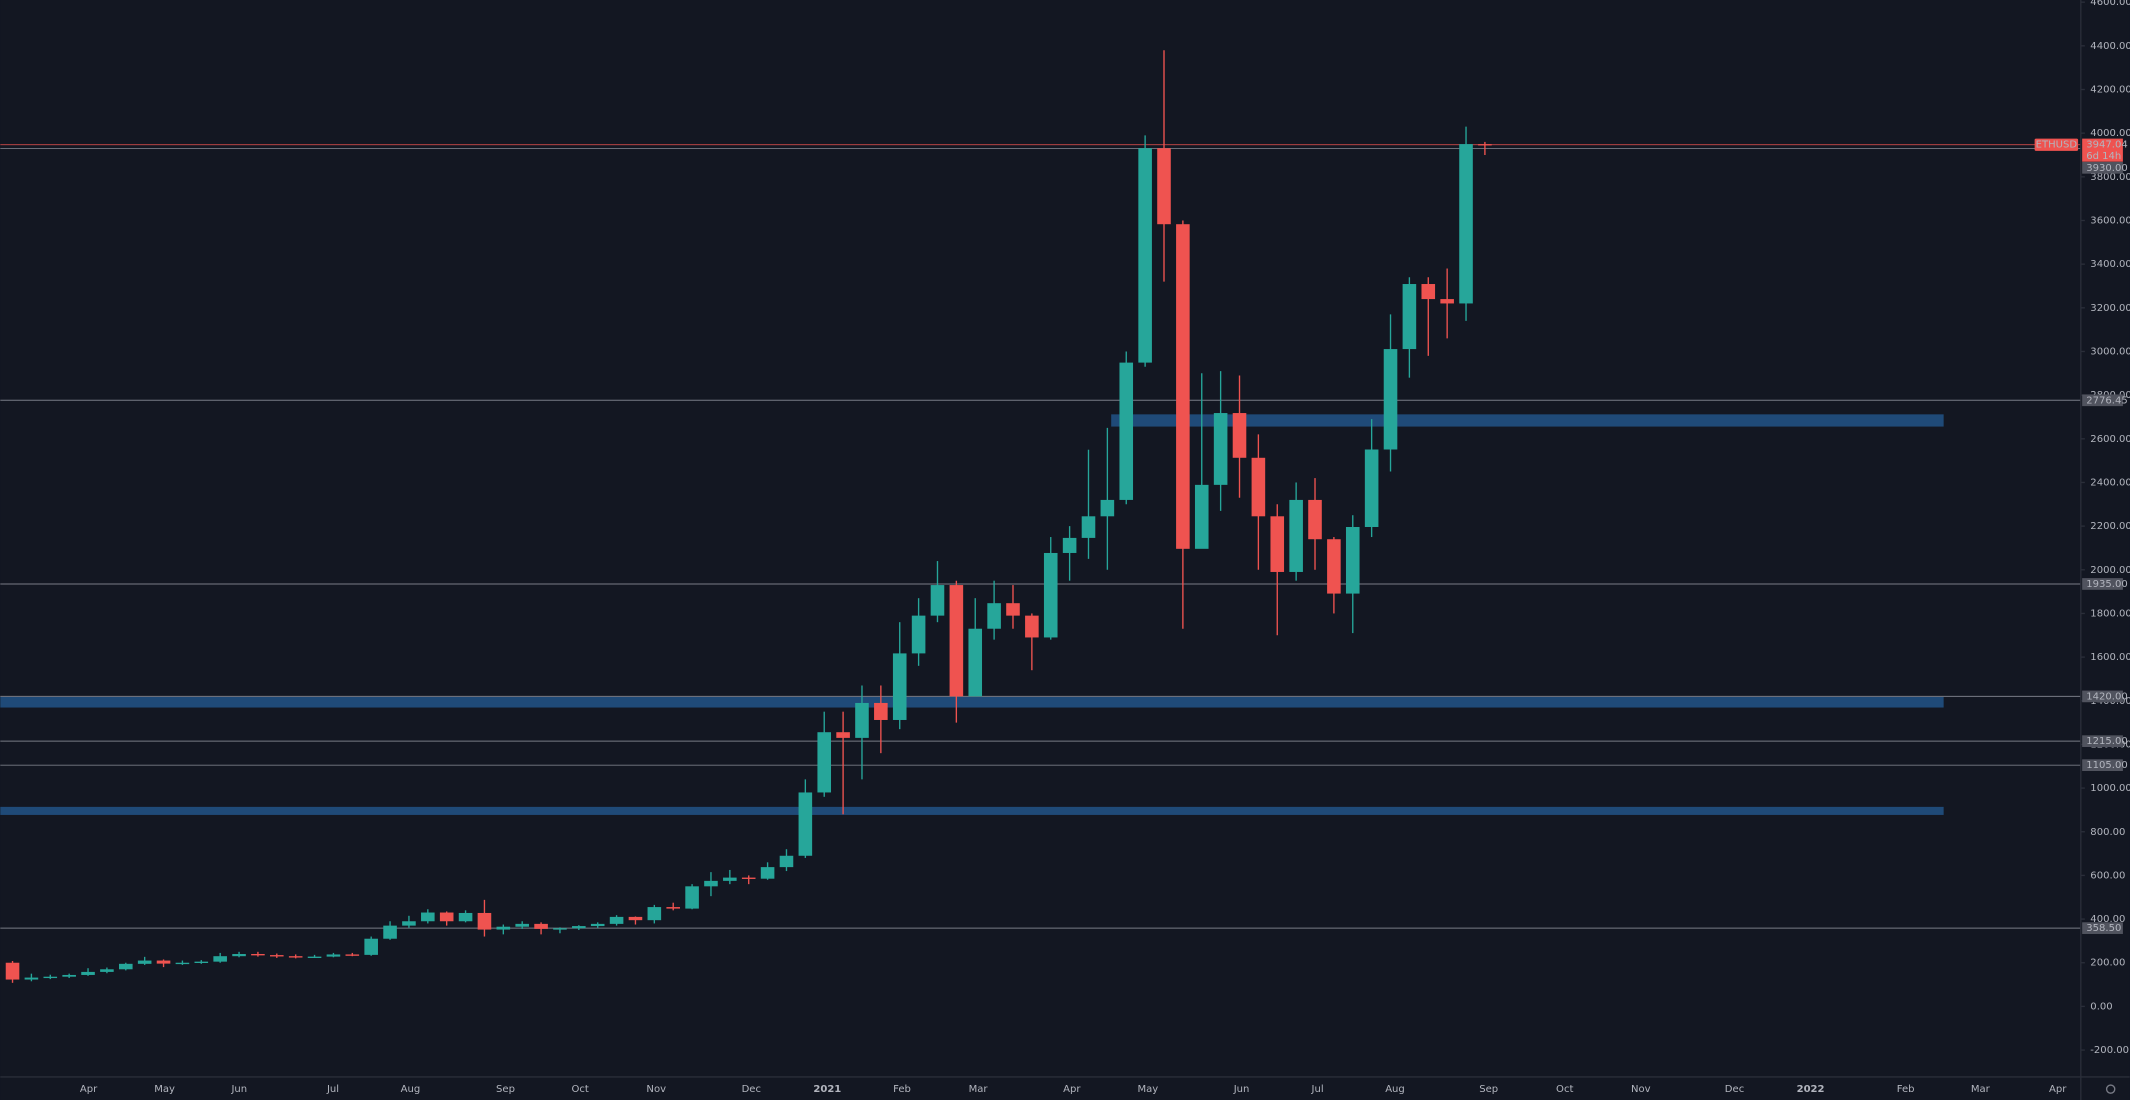 This screenshot has height=1100, width=2130. Describe the element at coordinates (2106, 584) in the screenshot. I see `level-label: 1935.00` at that location.